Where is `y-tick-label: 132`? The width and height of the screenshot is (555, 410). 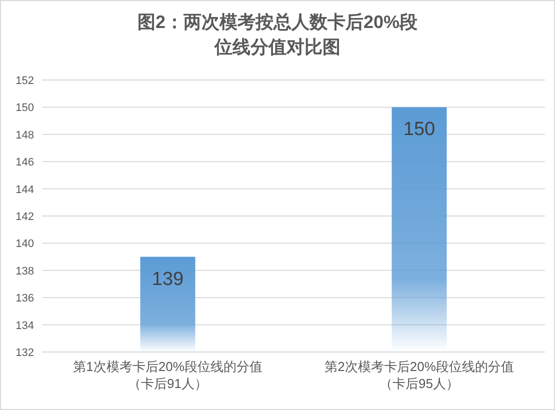
y-tick-label: 132 is located at coordinates (25, 353).